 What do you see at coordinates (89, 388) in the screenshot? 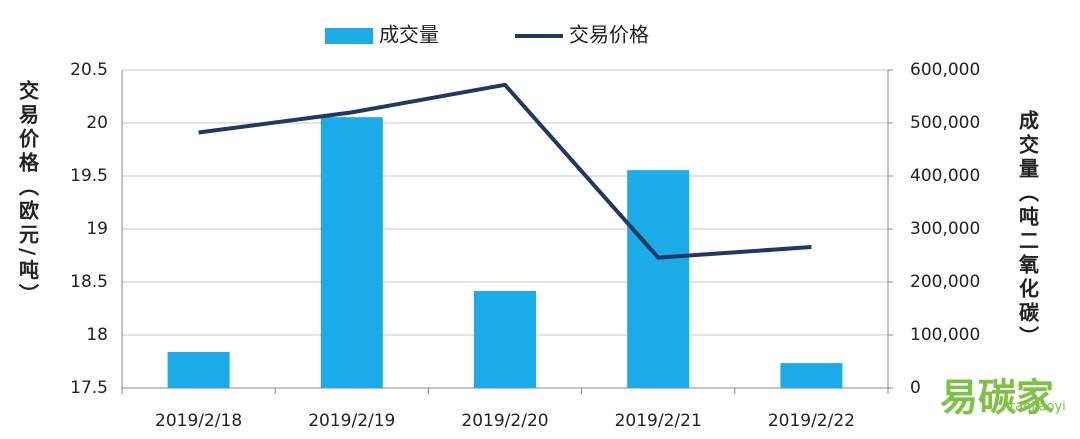
I see `y-tick-label: 17.5` at bounding box center [89, 388].